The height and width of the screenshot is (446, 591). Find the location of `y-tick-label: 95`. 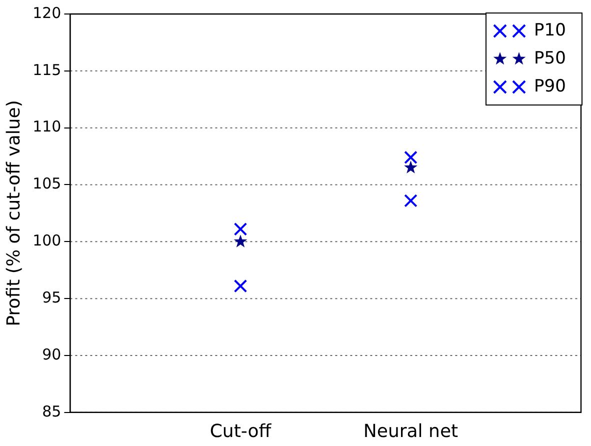

y-tick-label: 95 is located at coordinates (52, 297).